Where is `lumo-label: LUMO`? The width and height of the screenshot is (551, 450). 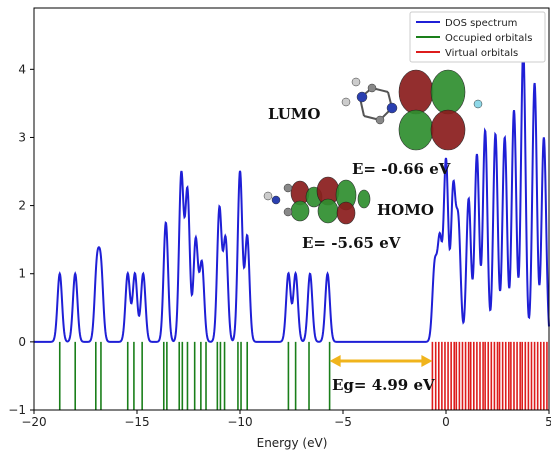 lumo-label: LUMO is located at coordinates (294, 114).